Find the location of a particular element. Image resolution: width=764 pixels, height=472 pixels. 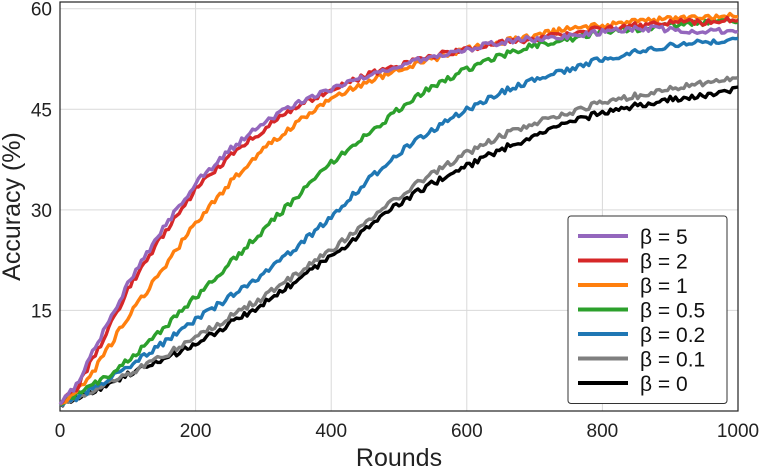

x-tick-label: 800 is located at coordinates (603, 431).